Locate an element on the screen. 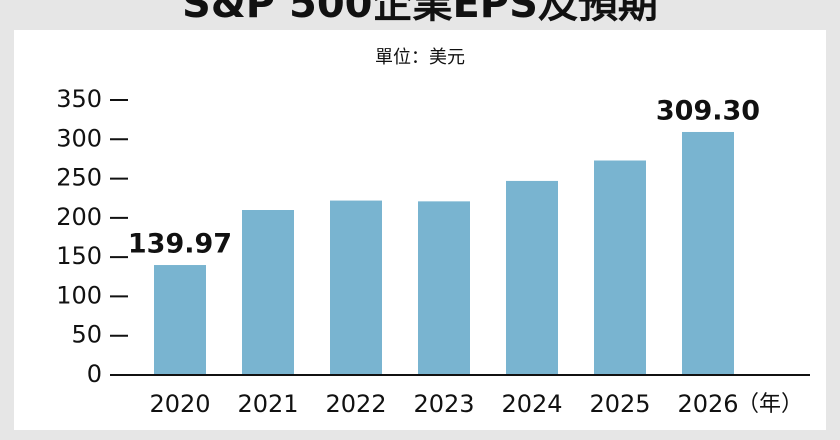  y-tick-label: 200 is located at coordinates (79, 217).